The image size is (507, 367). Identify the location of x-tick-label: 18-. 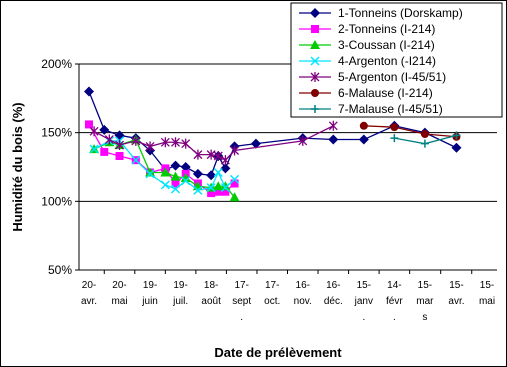
(211, 285).